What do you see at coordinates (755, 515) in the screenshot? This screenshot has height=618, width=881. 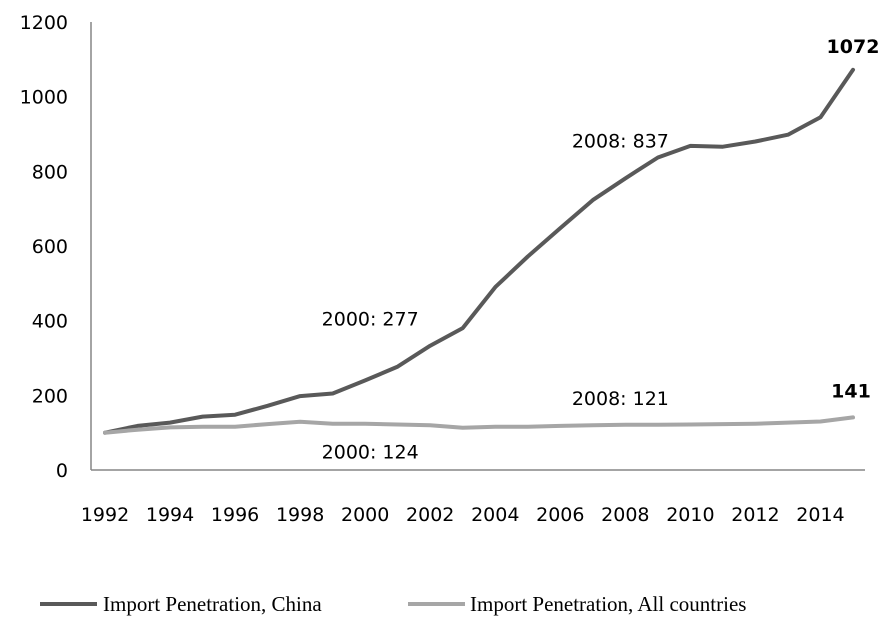 I see `x-tick-label: 2012` at bounding box center [755, 515].